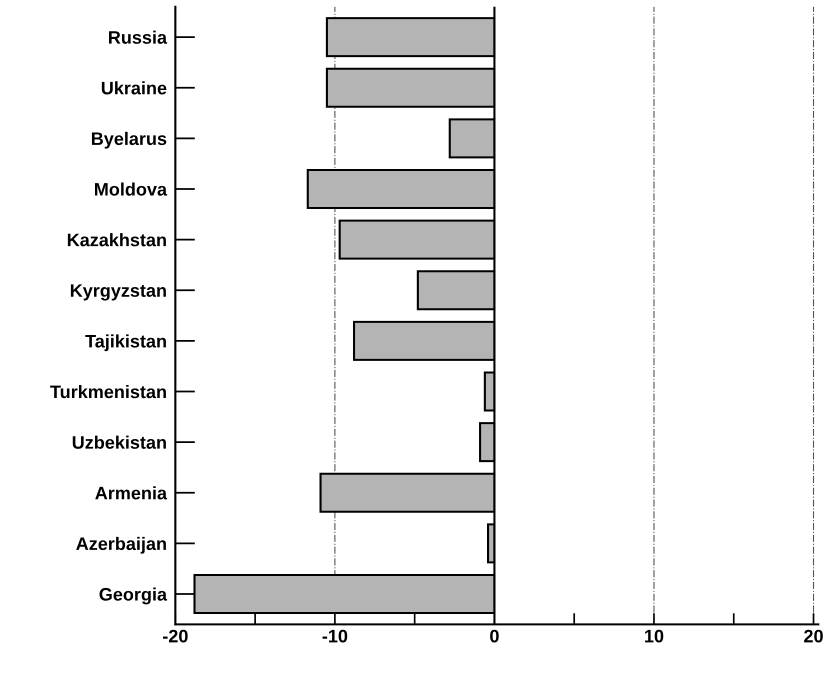  Describe the element at coordinates (175, 636) in the screenshot. I see `x-tick-label: -20` at that location.